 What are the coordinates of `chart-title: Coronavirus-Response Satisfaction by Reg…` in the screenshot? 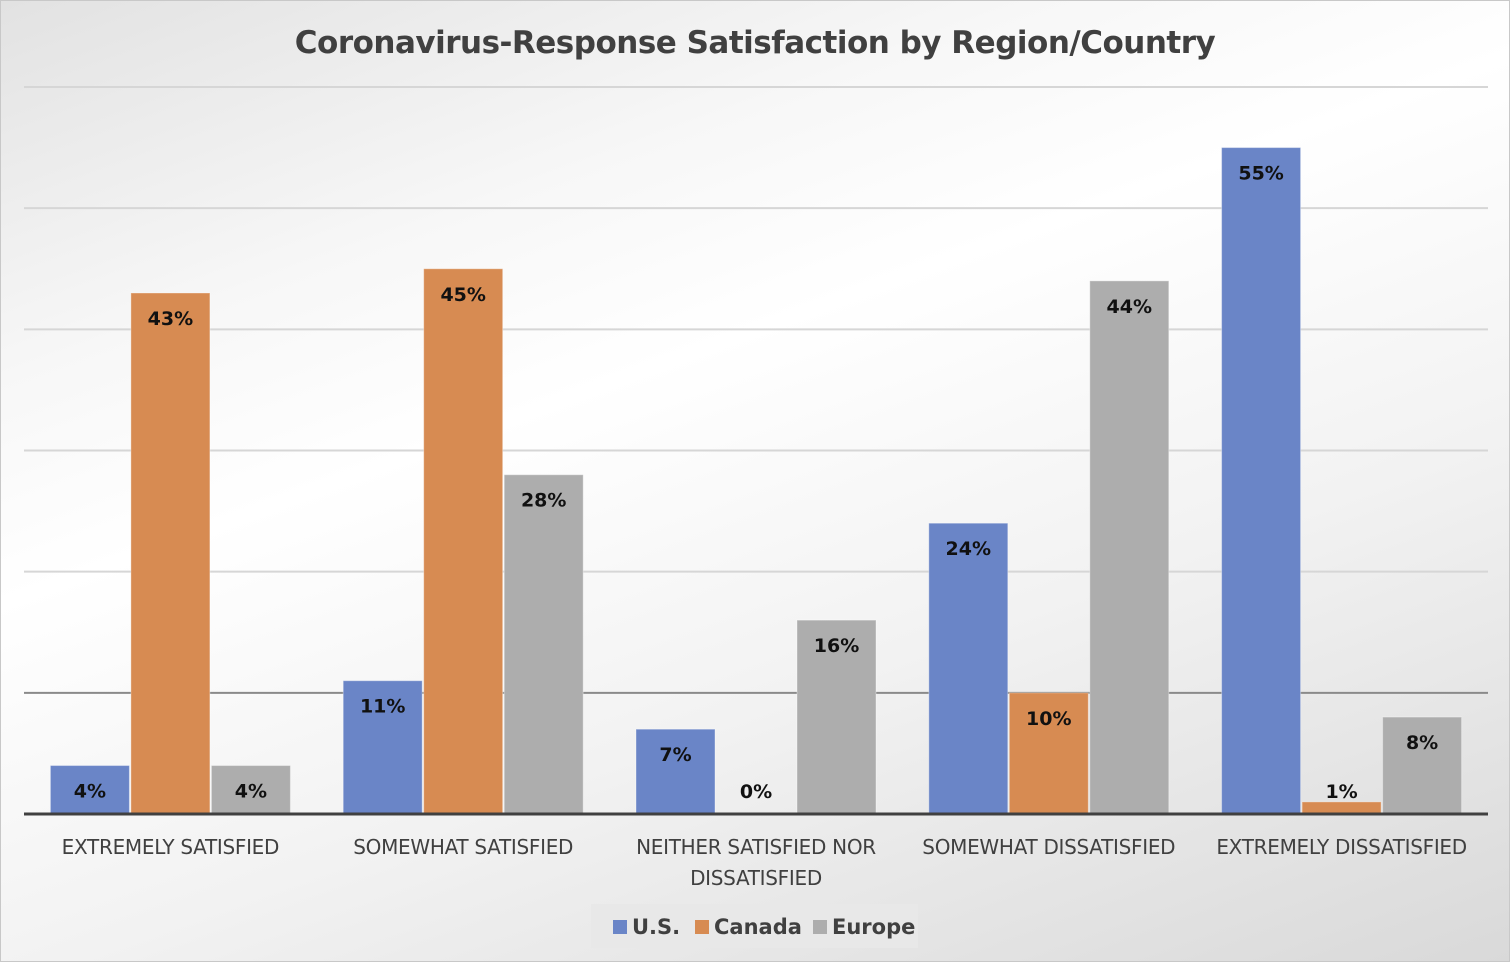 It's located at (755, 43).